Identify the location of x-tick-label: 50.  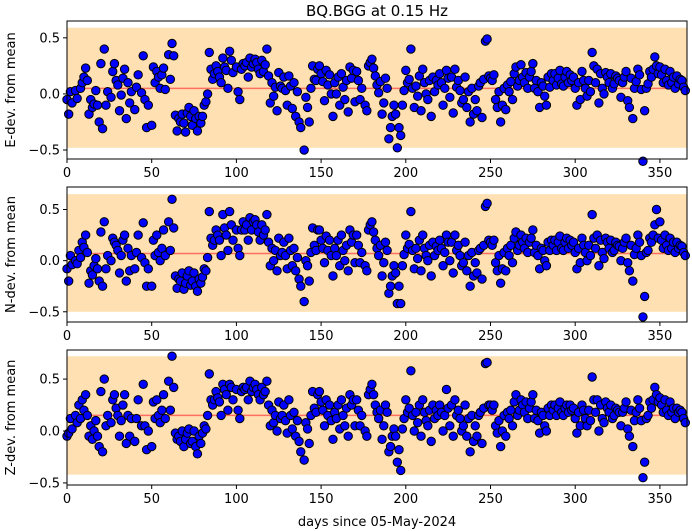
(151, 173).